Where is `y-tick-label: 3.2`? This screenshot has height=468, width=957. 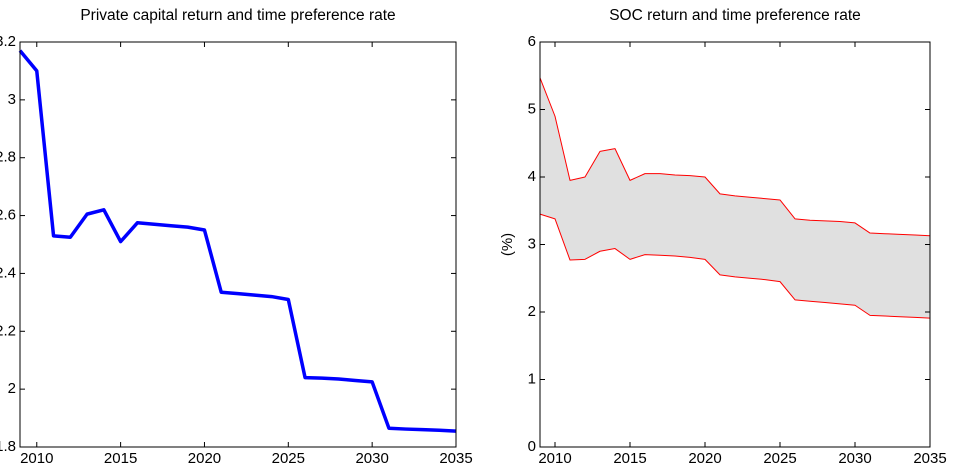 y-tick-label: 3.2 is located at coordinates (8, 41).